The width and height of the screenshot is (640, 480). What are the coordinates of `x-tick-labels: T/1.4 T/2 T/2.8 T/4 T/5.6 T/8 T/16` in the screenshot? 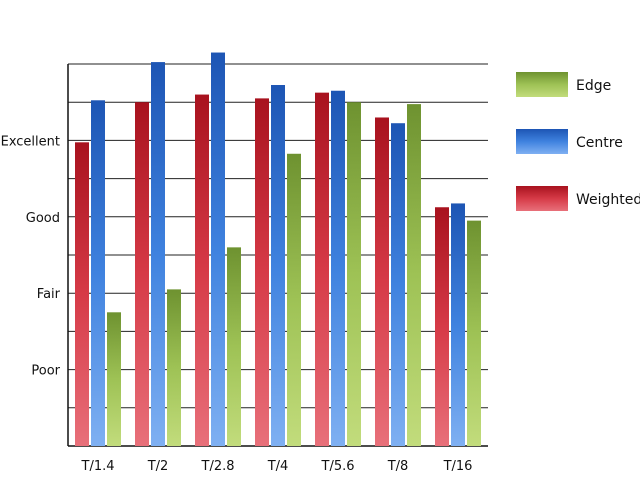 It's located at (277, 466).